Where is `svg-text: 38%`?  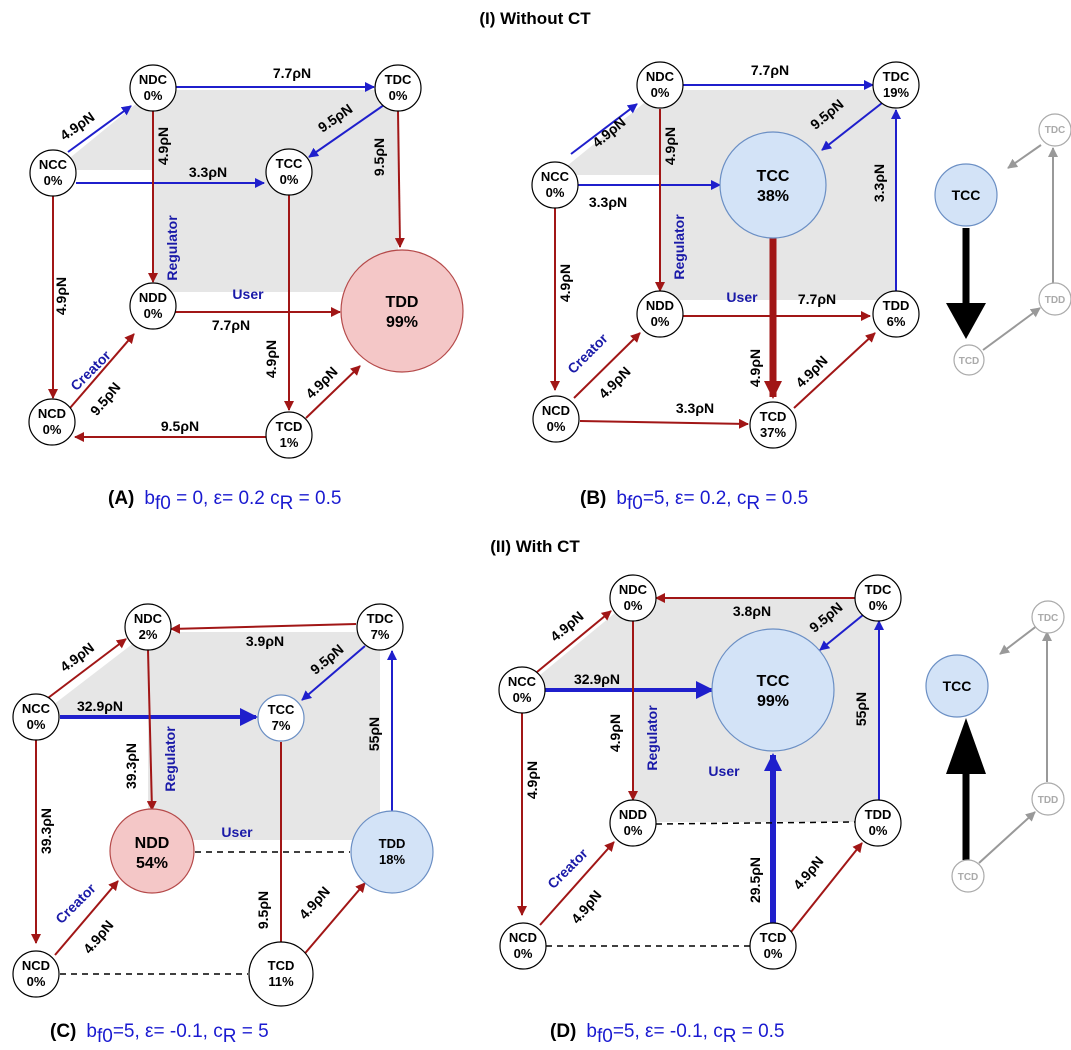
svg-text: 38% is located at coordinates (773, 196).